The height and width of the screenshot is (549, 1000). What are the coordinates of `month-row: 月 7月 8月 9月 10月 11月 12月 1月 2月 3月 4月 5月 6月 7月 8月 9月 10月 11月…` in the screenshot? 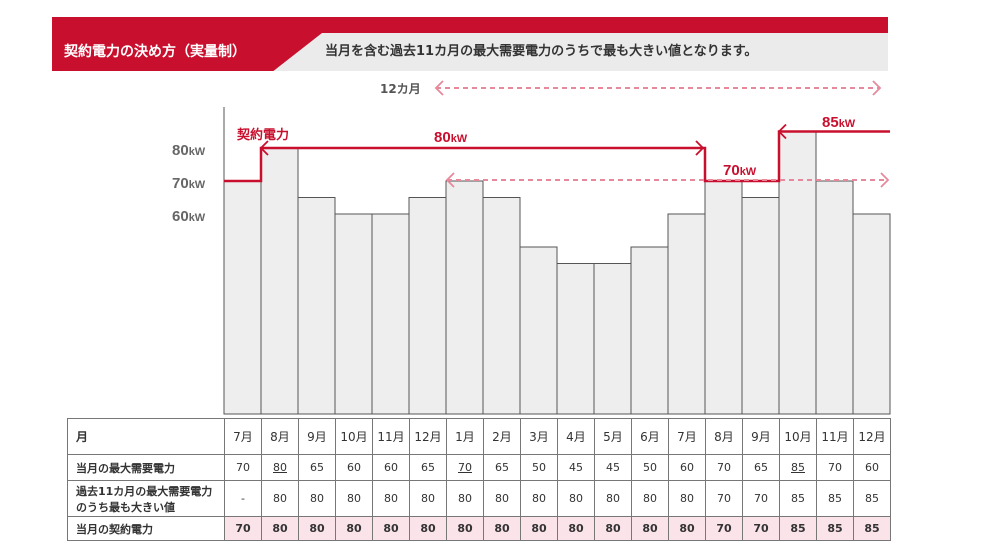 It's located at (479, 436).